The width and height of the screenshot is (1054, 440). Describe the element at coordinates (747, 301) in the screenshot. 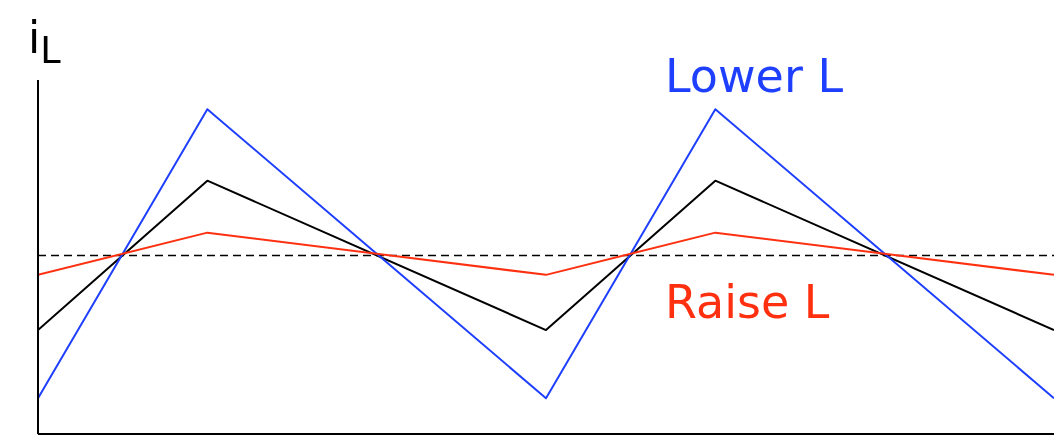

I see `series-label: Raise L` at that location.